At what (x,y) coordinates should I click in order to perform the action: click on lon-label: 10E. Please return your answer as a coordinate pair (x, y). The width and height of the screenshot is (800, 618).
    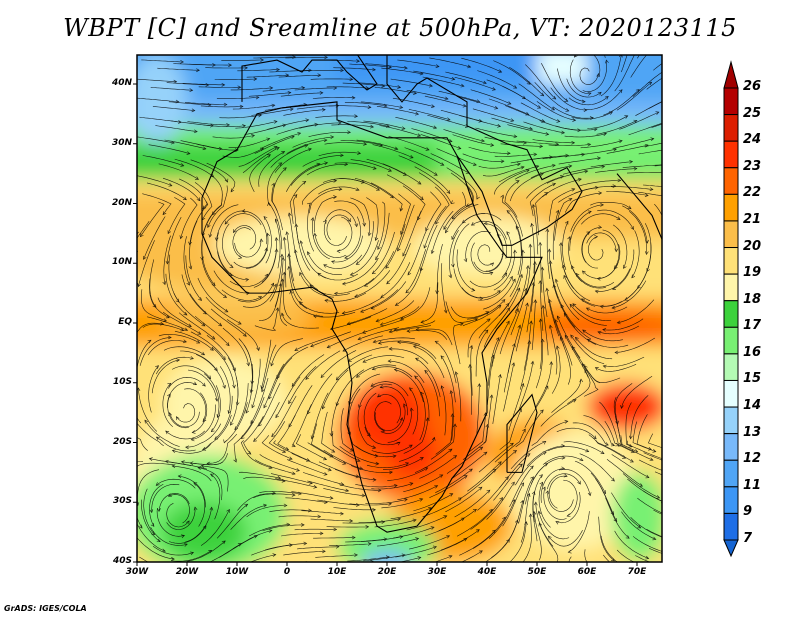
    Looking at the image, I should click on (337, 572).